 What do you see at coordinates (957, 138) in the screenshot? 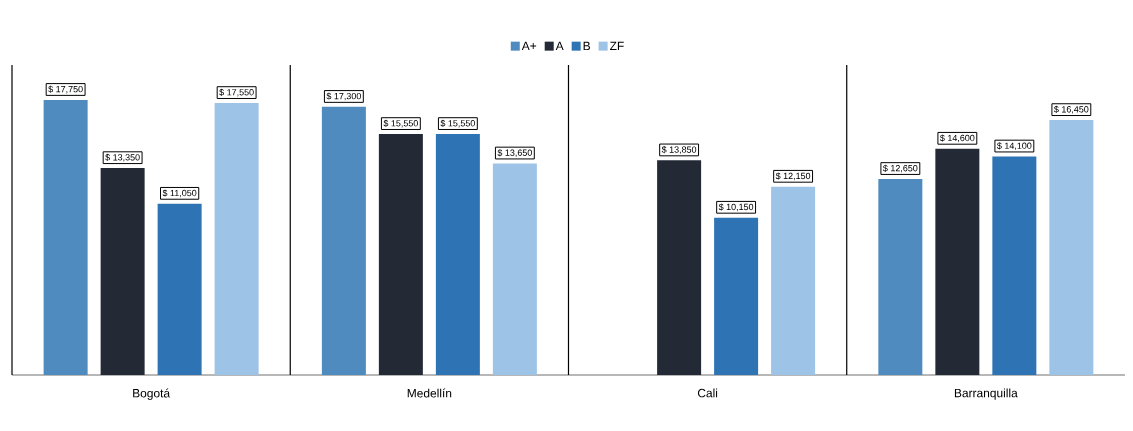
I see `data-label: $ 14,600` at bounding box center [957, 138].